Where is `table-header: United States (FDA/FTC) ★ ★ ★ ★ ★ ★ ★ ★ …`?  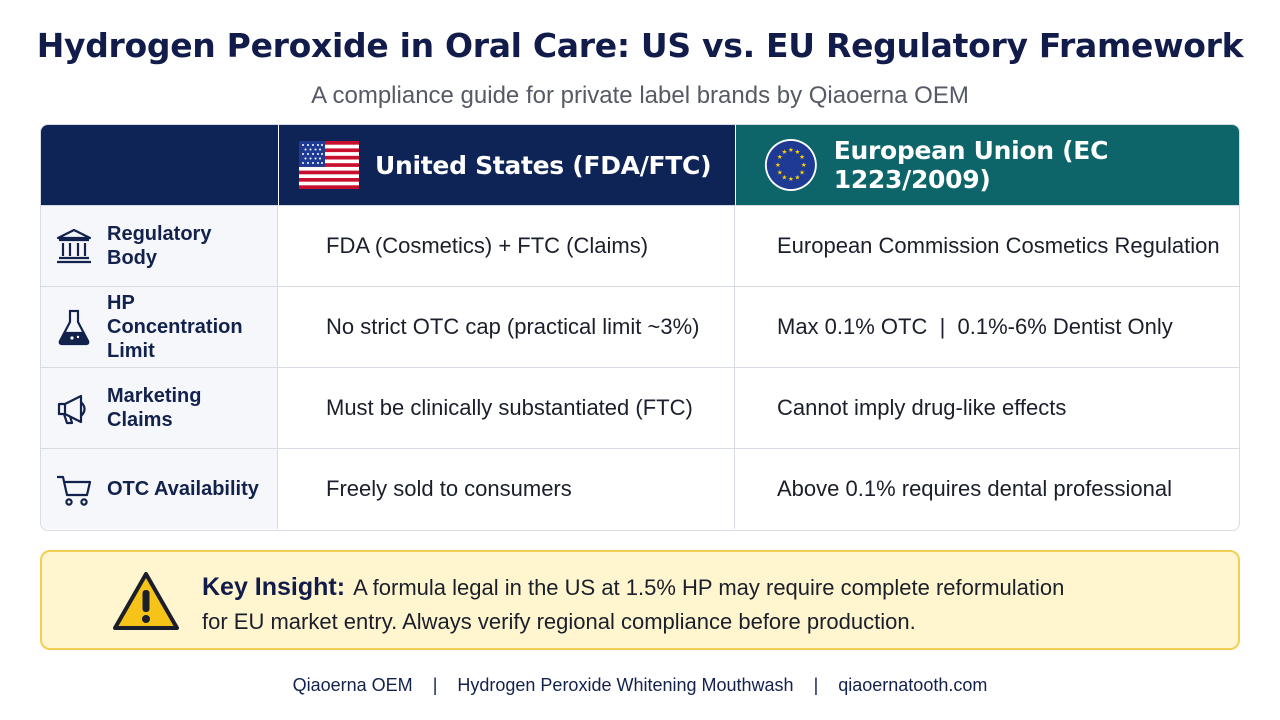 table-header: United States (FDA/FTC) ★ ★ ★ ★ ★ ★ ★ ★ … is located at coordinates (640, 165).